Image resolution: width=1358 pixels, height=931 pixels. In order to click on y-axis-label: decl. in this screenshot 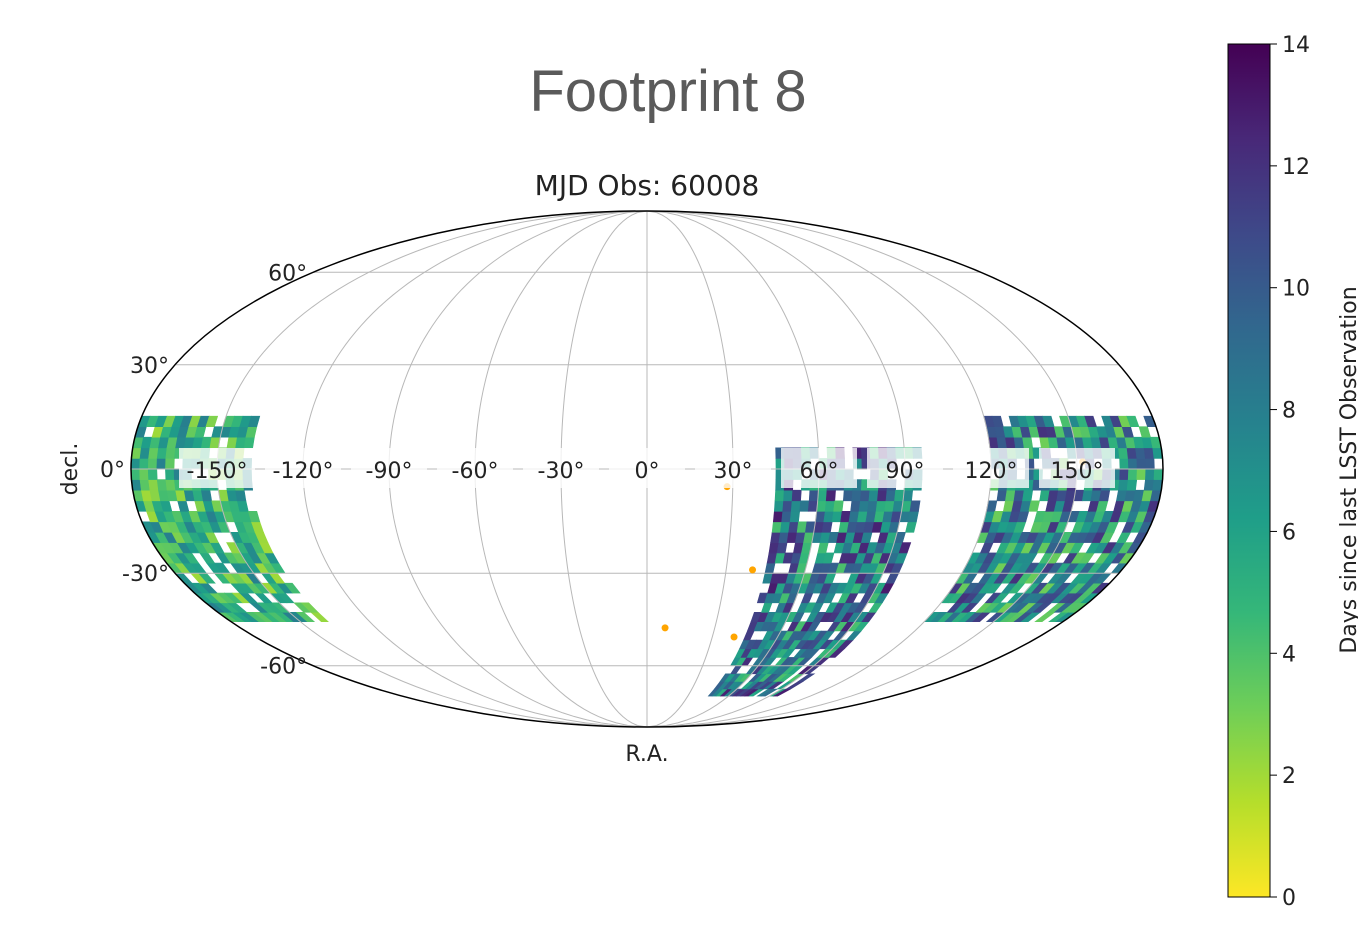, I will do `click(70, 469)`.